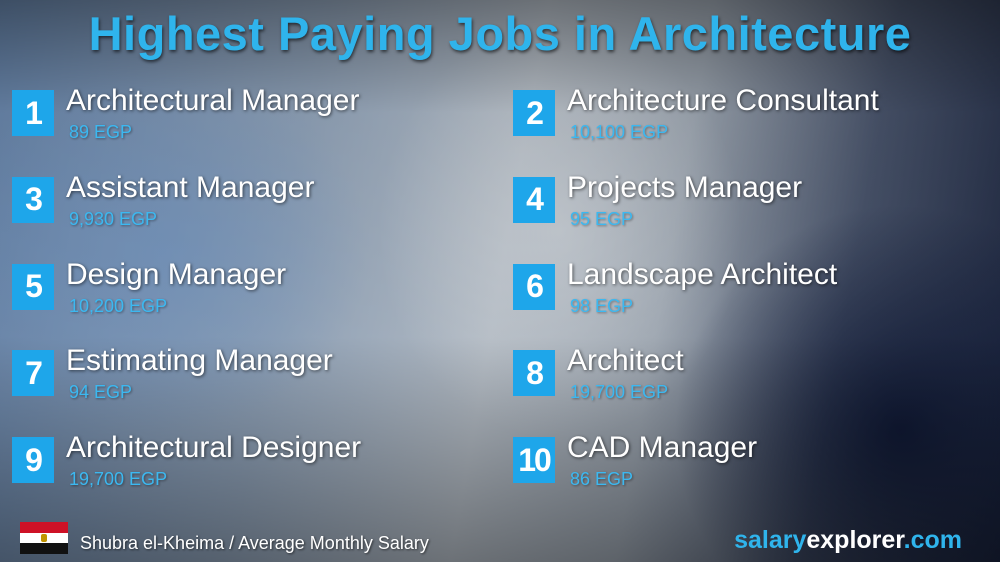 This screenshot has width=1000, height=562. Describe the element at coordinates (702, 274) in the screenshot. I see `job-title: Landscape Architect` at that location.